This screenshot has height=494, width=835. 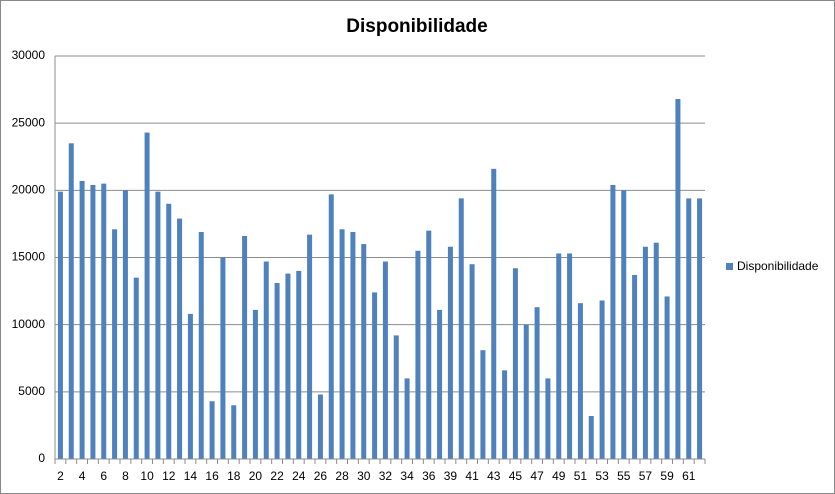 What do you see at coordinates (169, 476) in the screenshot?
I see `x-tick-label: 12` at bounding box center [169, 476].